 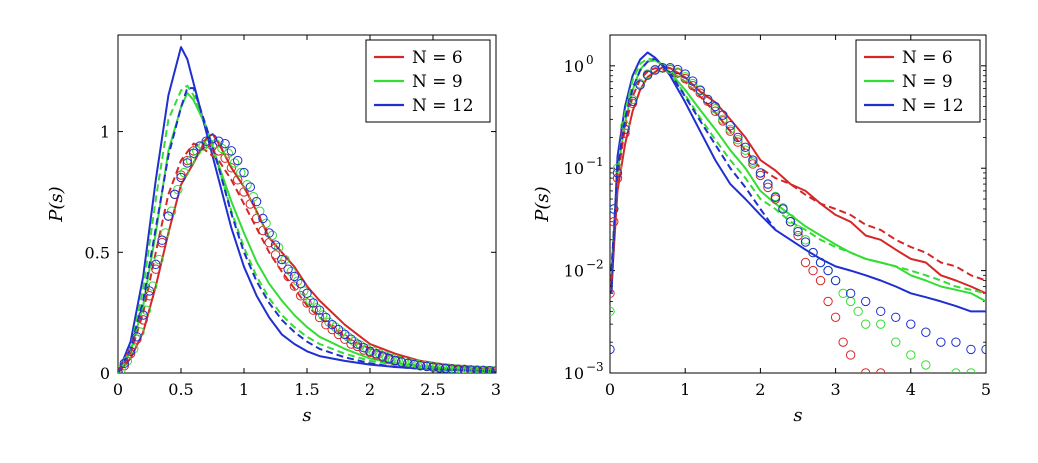 I want to click on left-y-tick-label: 0.5, so click(x=97, y=252).